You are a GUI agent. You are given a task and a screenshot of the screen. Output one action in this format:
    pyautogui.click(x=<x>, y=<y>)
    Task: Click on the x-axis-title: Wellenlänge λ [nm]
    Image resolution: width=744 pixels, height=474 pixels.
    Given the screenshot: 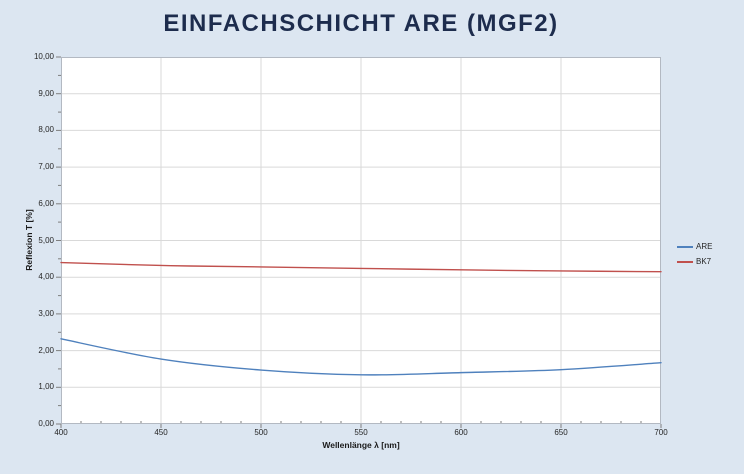 What is the action you would take?
    pyautogui.click(x=361, y=445)
    